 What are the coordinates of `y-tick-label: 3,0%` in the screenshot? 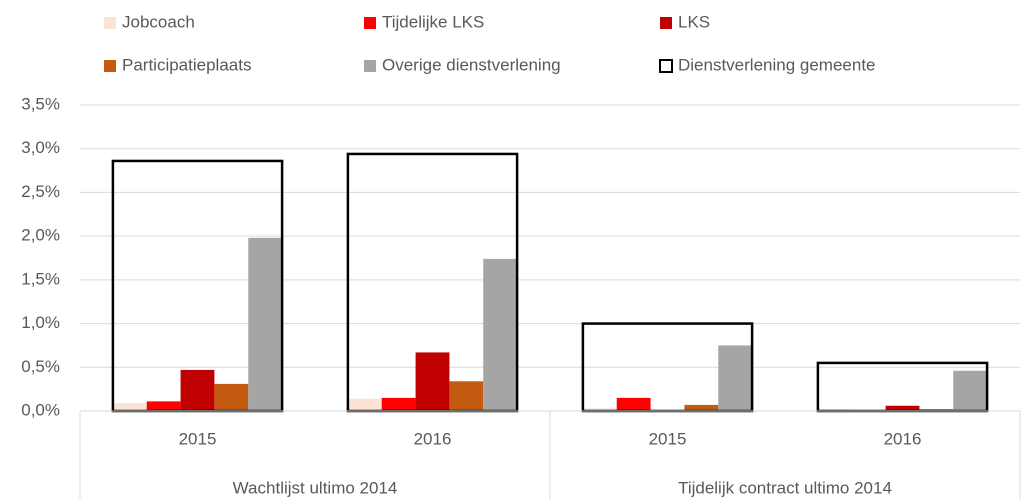 It's located at (40, 147).